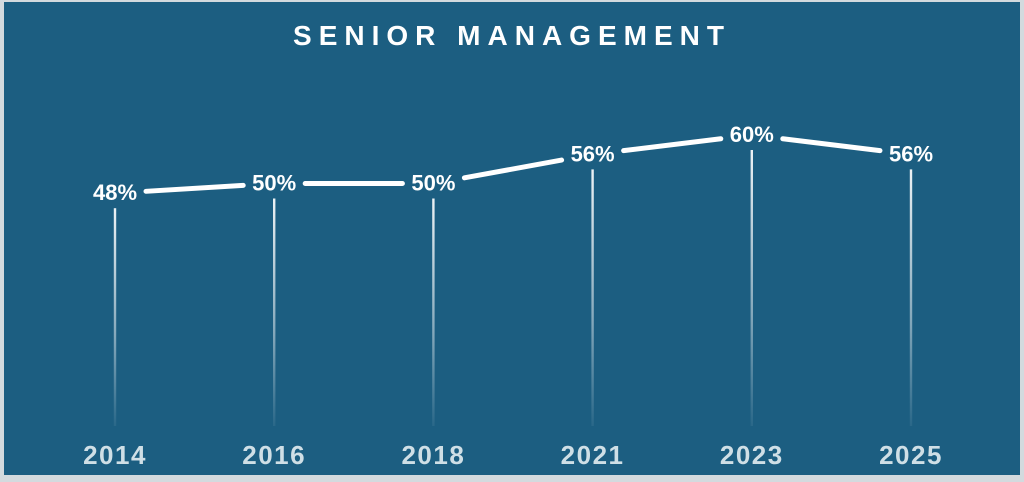 The width and height of the screenshot is (1024, 482). Describe the element at coordinates (752, 455) in the screenshot. I see `year-label: 2023` at that location.